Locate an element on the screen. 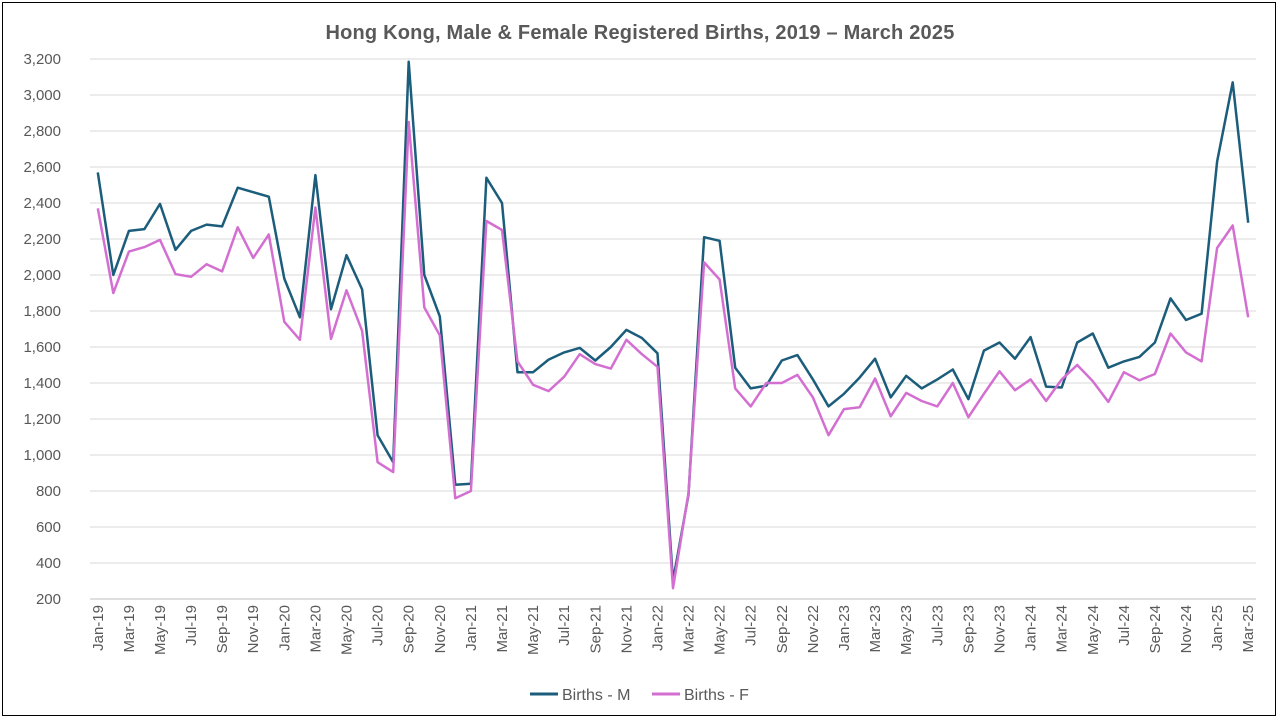 The image size is (1280, 720). x-tick-label: Sep-23 is located at coordinates (968, 629).